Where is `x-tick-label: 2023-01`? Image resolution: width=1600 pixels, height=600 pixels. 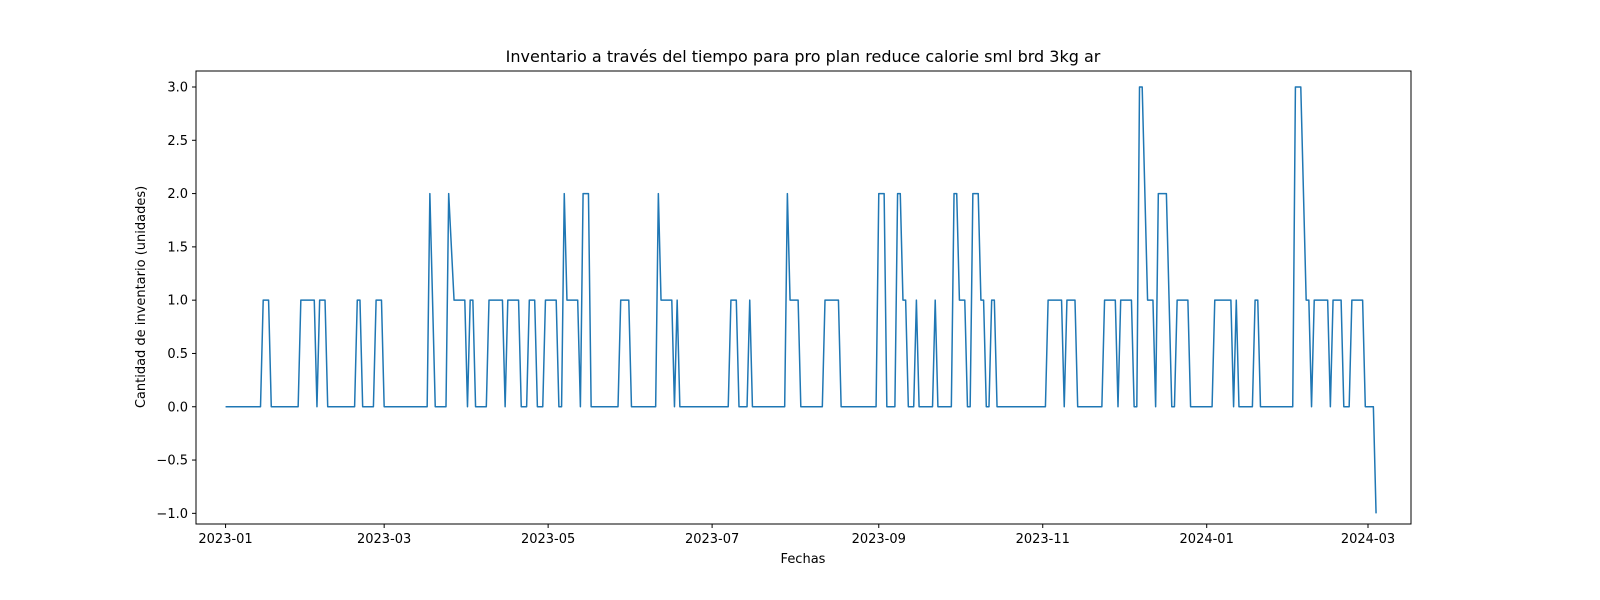 x-tick-label: 2023-01 is located at coordinates (225, 539).